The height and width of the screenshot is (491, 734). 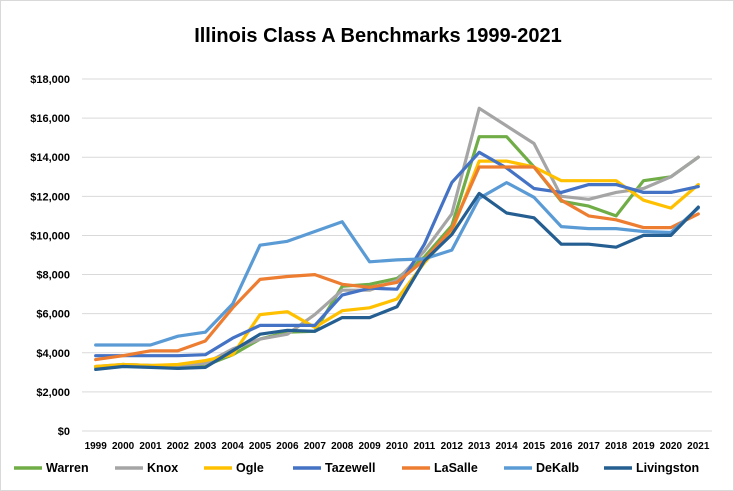 What do you see at coordinates (287, 446) in the screenshot?
I see `x-tick-label: 2006` at bounding box center [287, 446].